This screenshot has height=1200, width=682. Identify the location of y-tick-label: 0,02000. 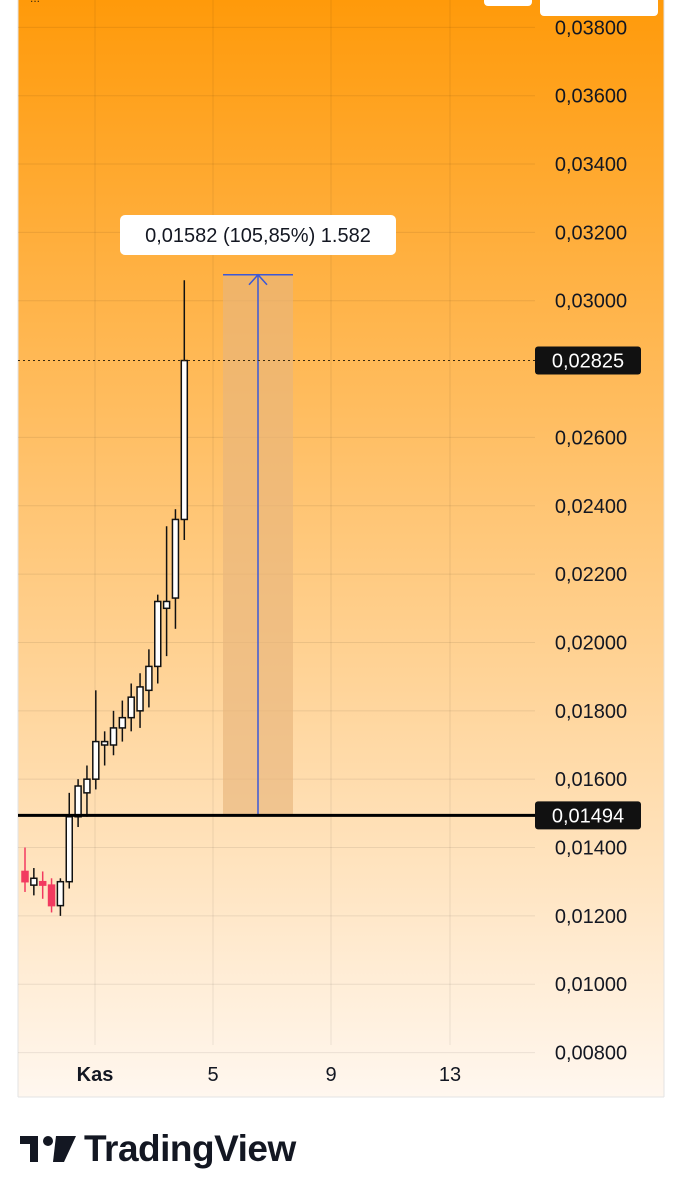
(591, 643).